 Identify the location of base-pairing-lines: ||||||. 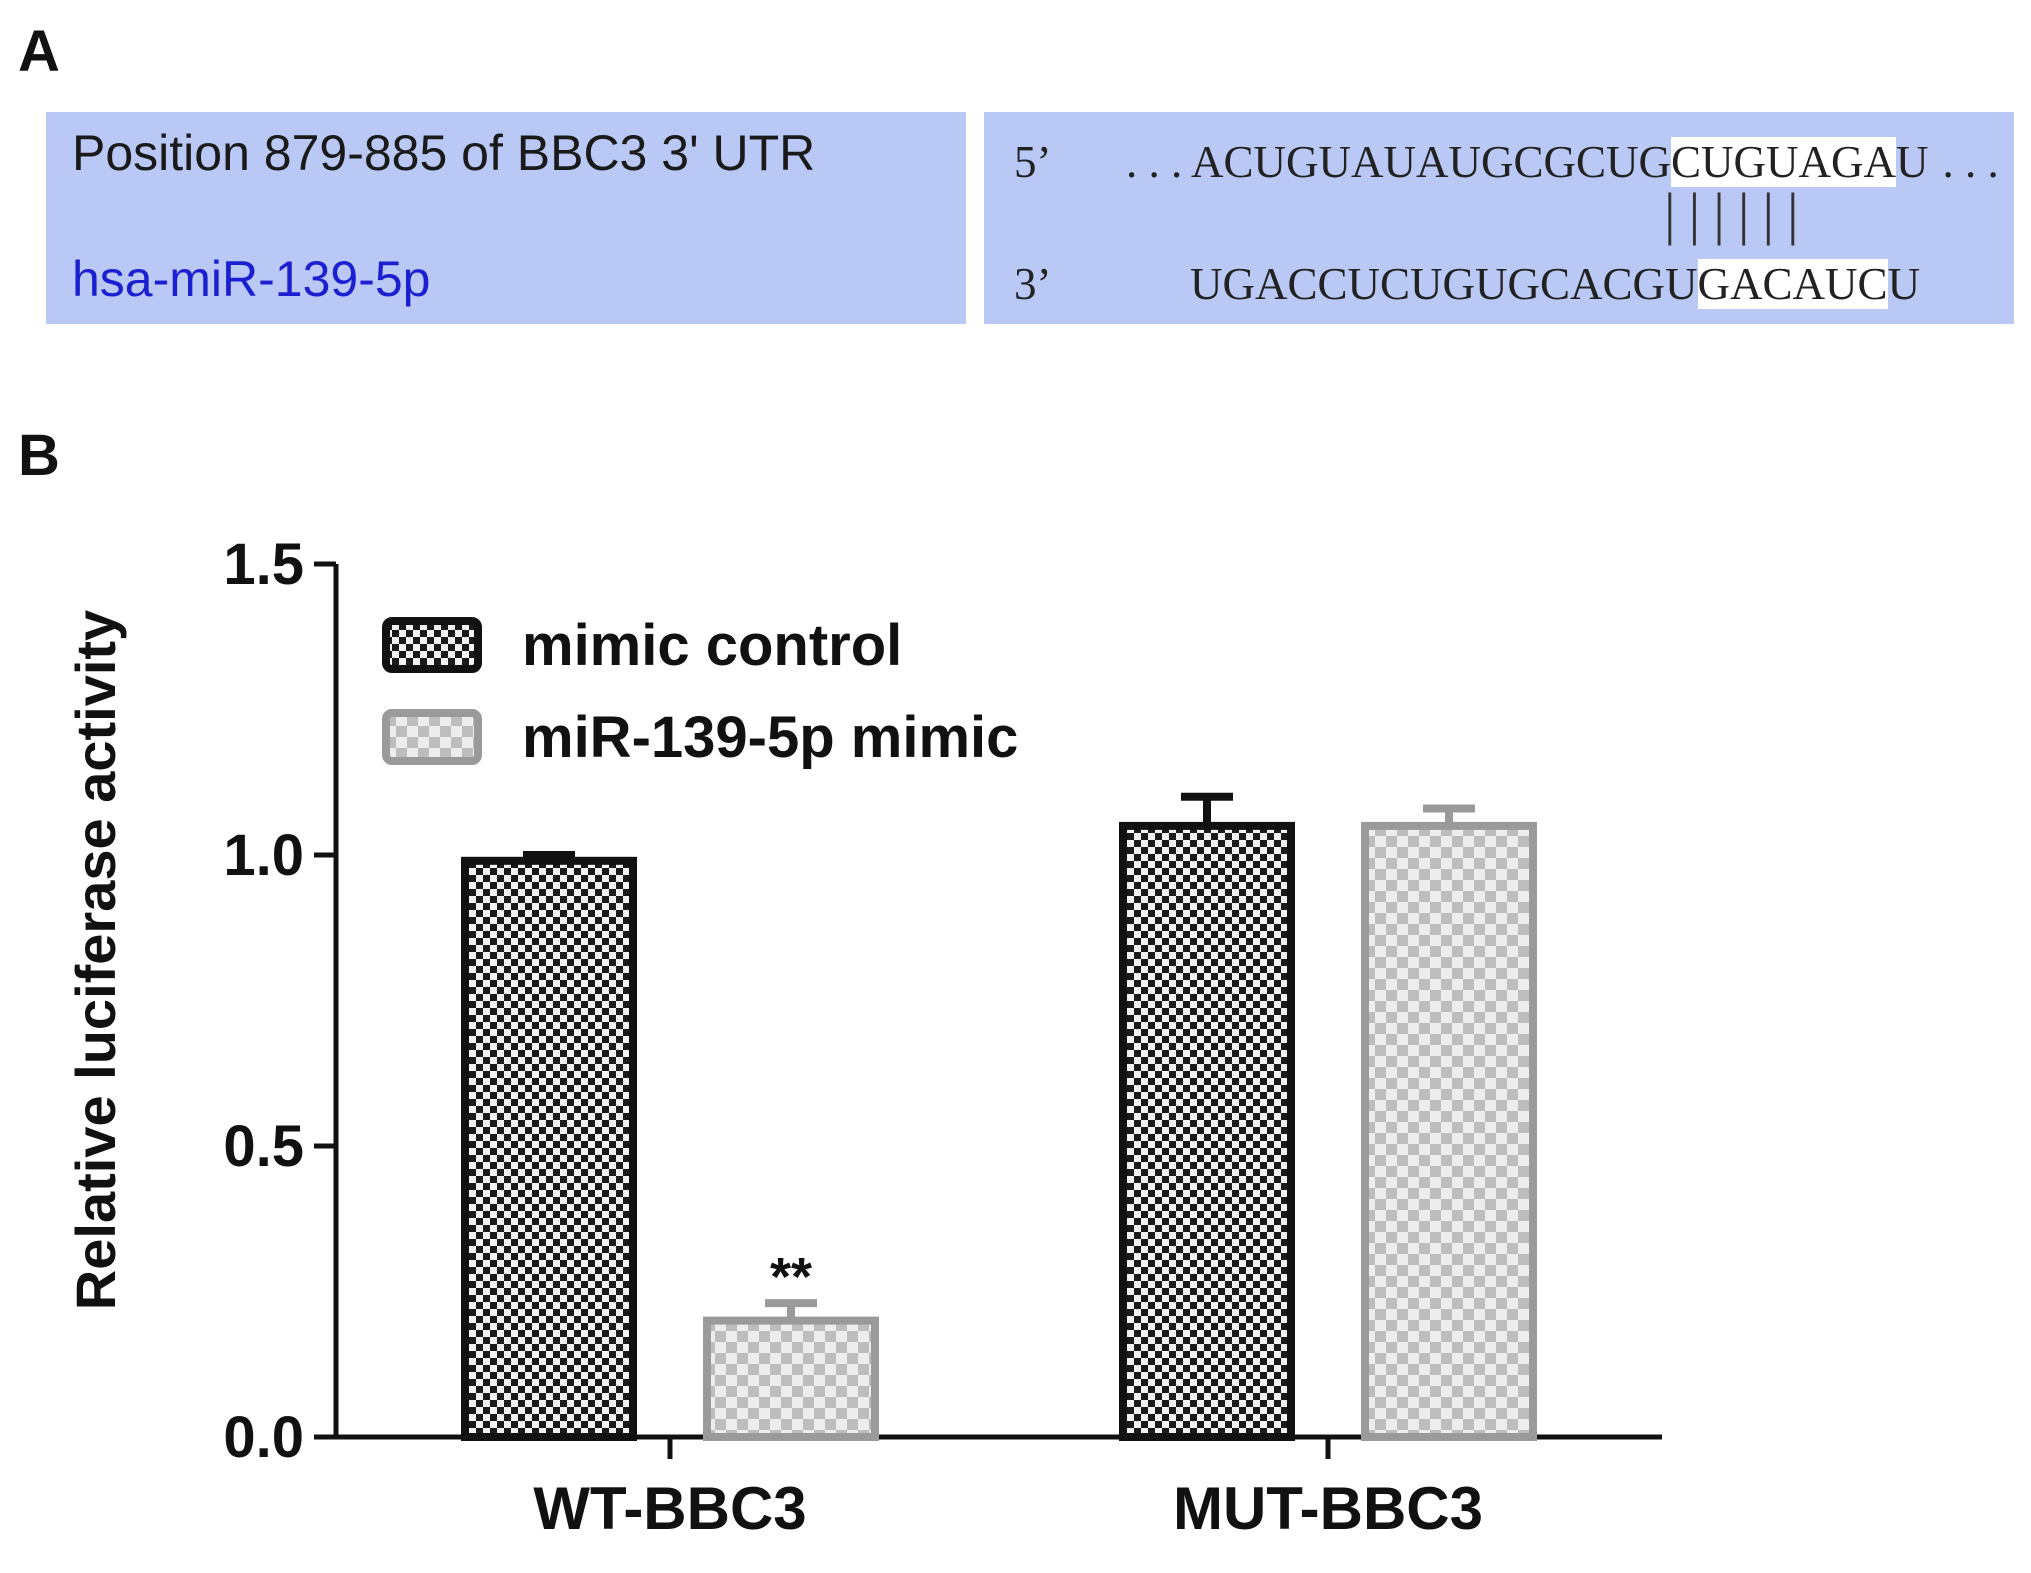
(1738, 213).